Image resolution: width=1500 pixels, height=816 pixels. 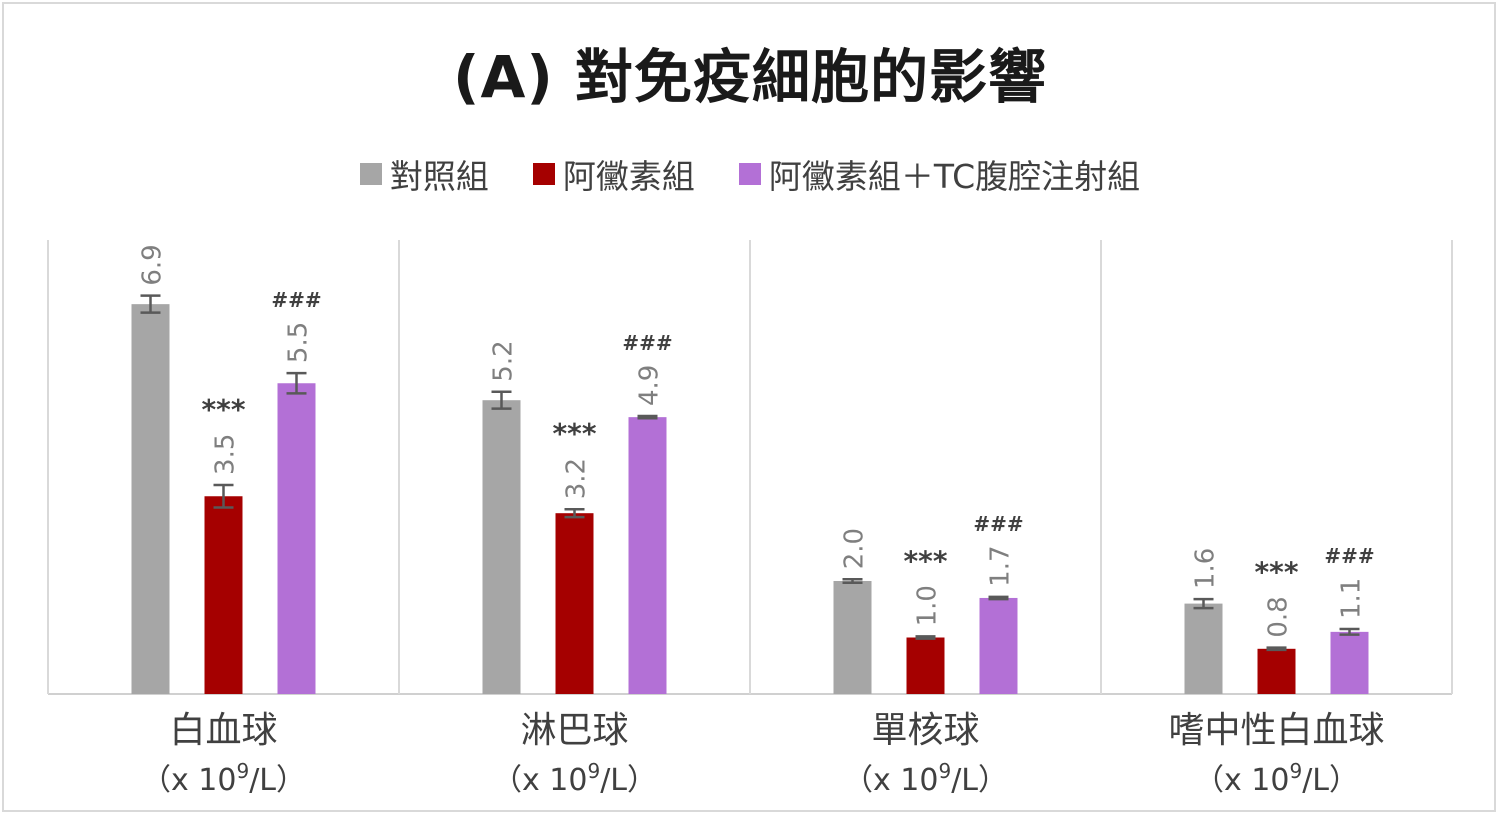 What do you see at coordinates (855, 548) in the screenshot?
I see `data-label: 2.0` at bounding box center [855, 548].